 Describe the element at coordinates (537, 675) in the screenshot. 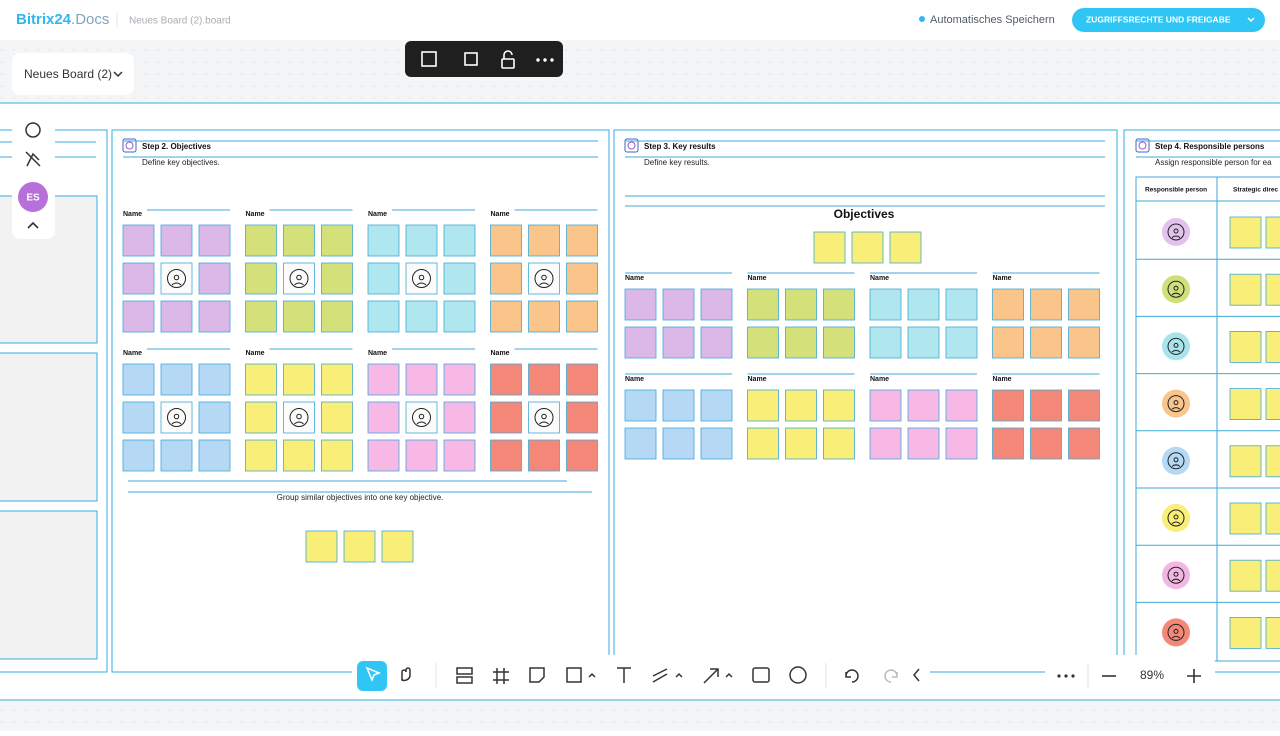

I see `sticky-tool` at that location.